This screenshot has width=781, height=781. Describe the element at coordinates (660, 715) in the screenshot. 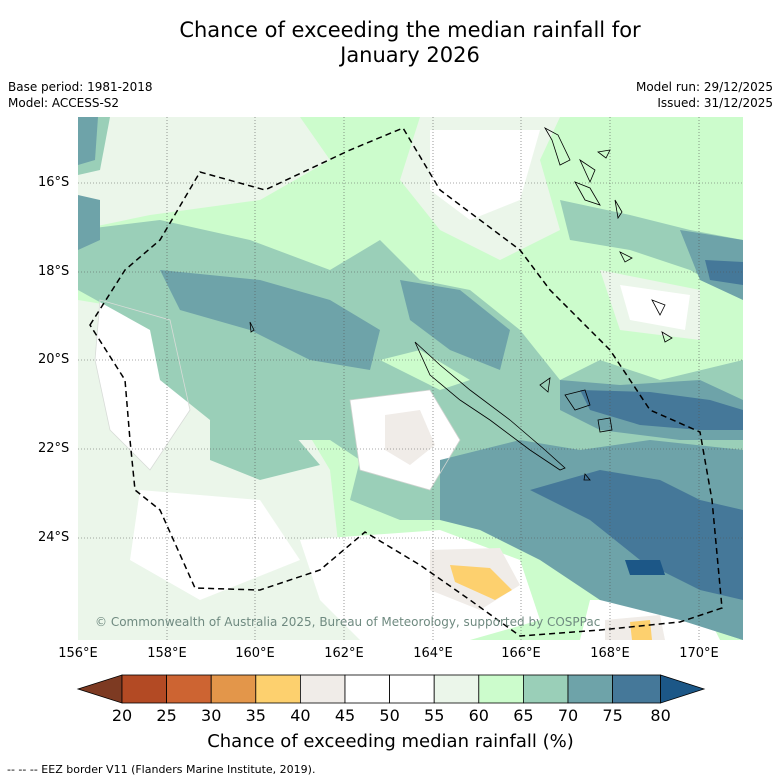

I see `colorbar-tick: 80` at that location.